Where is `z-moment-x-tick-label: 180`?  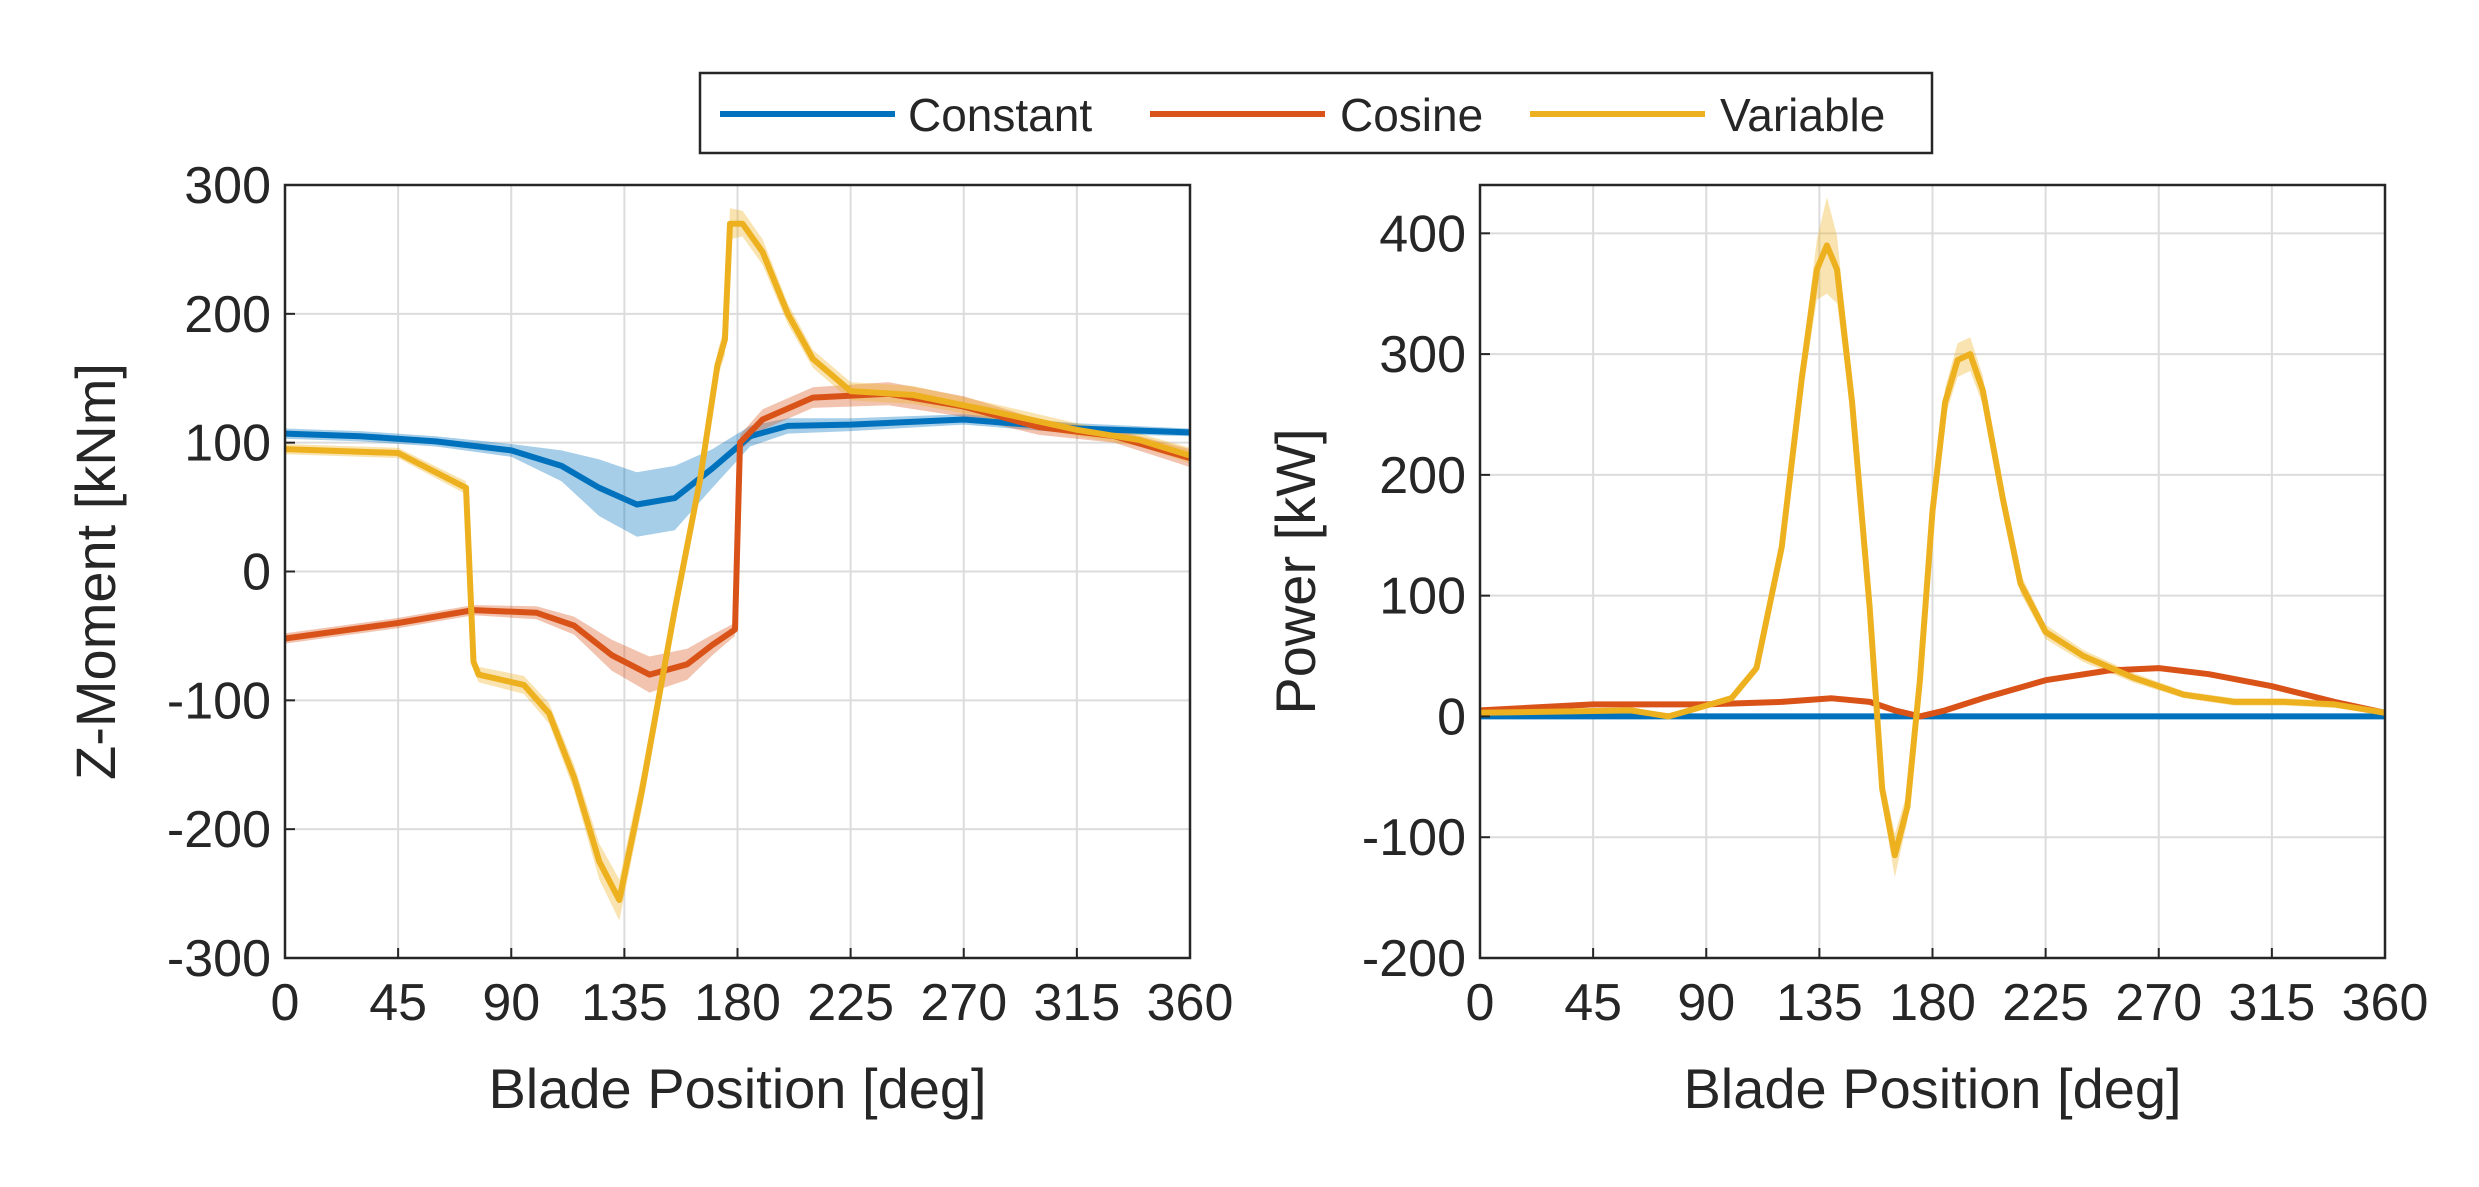
z-moment-x-tick-label: 180 is located at coordinates (737, 1003).